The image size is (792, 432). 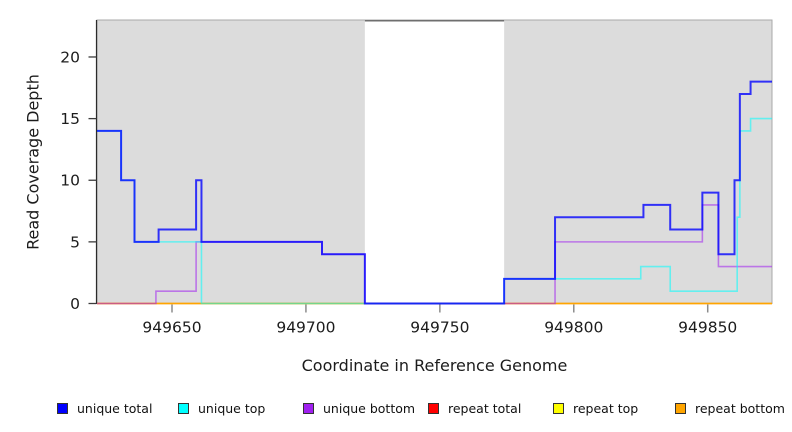 What do you see at coordinates (70, 119) in the screenshot?
I see `y-tick-label: 15` at bounding box center [70, 119].